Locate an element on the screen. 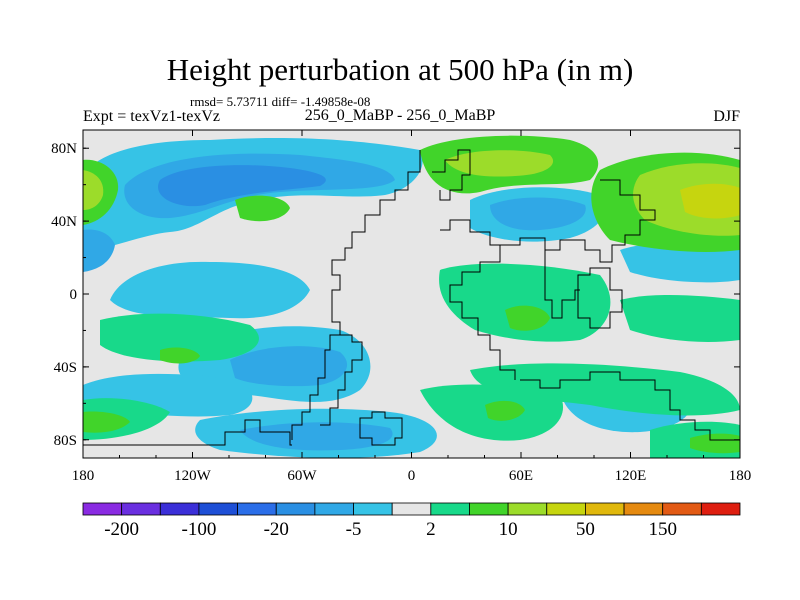  lat-tick-label: 80N is located at coordinates (64, 149).